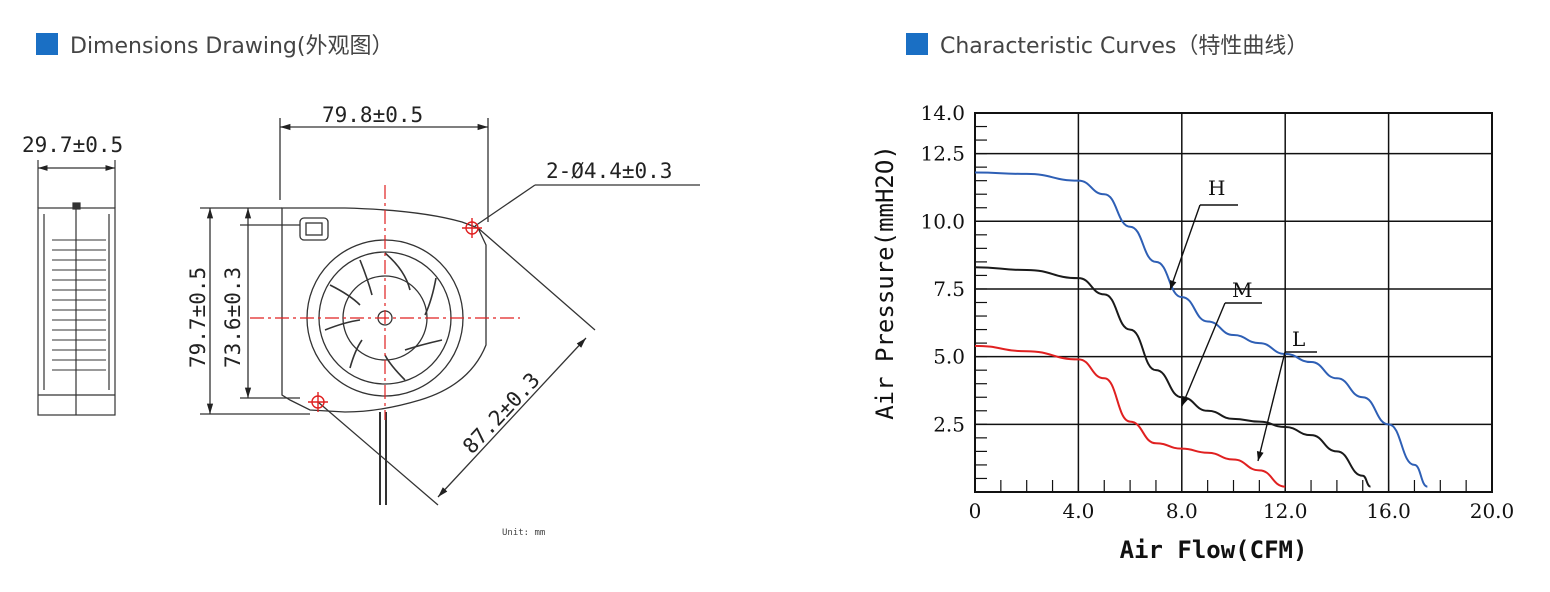 The width and height of the screenshot is (1550, 592). I want to click on dim-height-outer: 79.7±0.5, so click(198, 317).